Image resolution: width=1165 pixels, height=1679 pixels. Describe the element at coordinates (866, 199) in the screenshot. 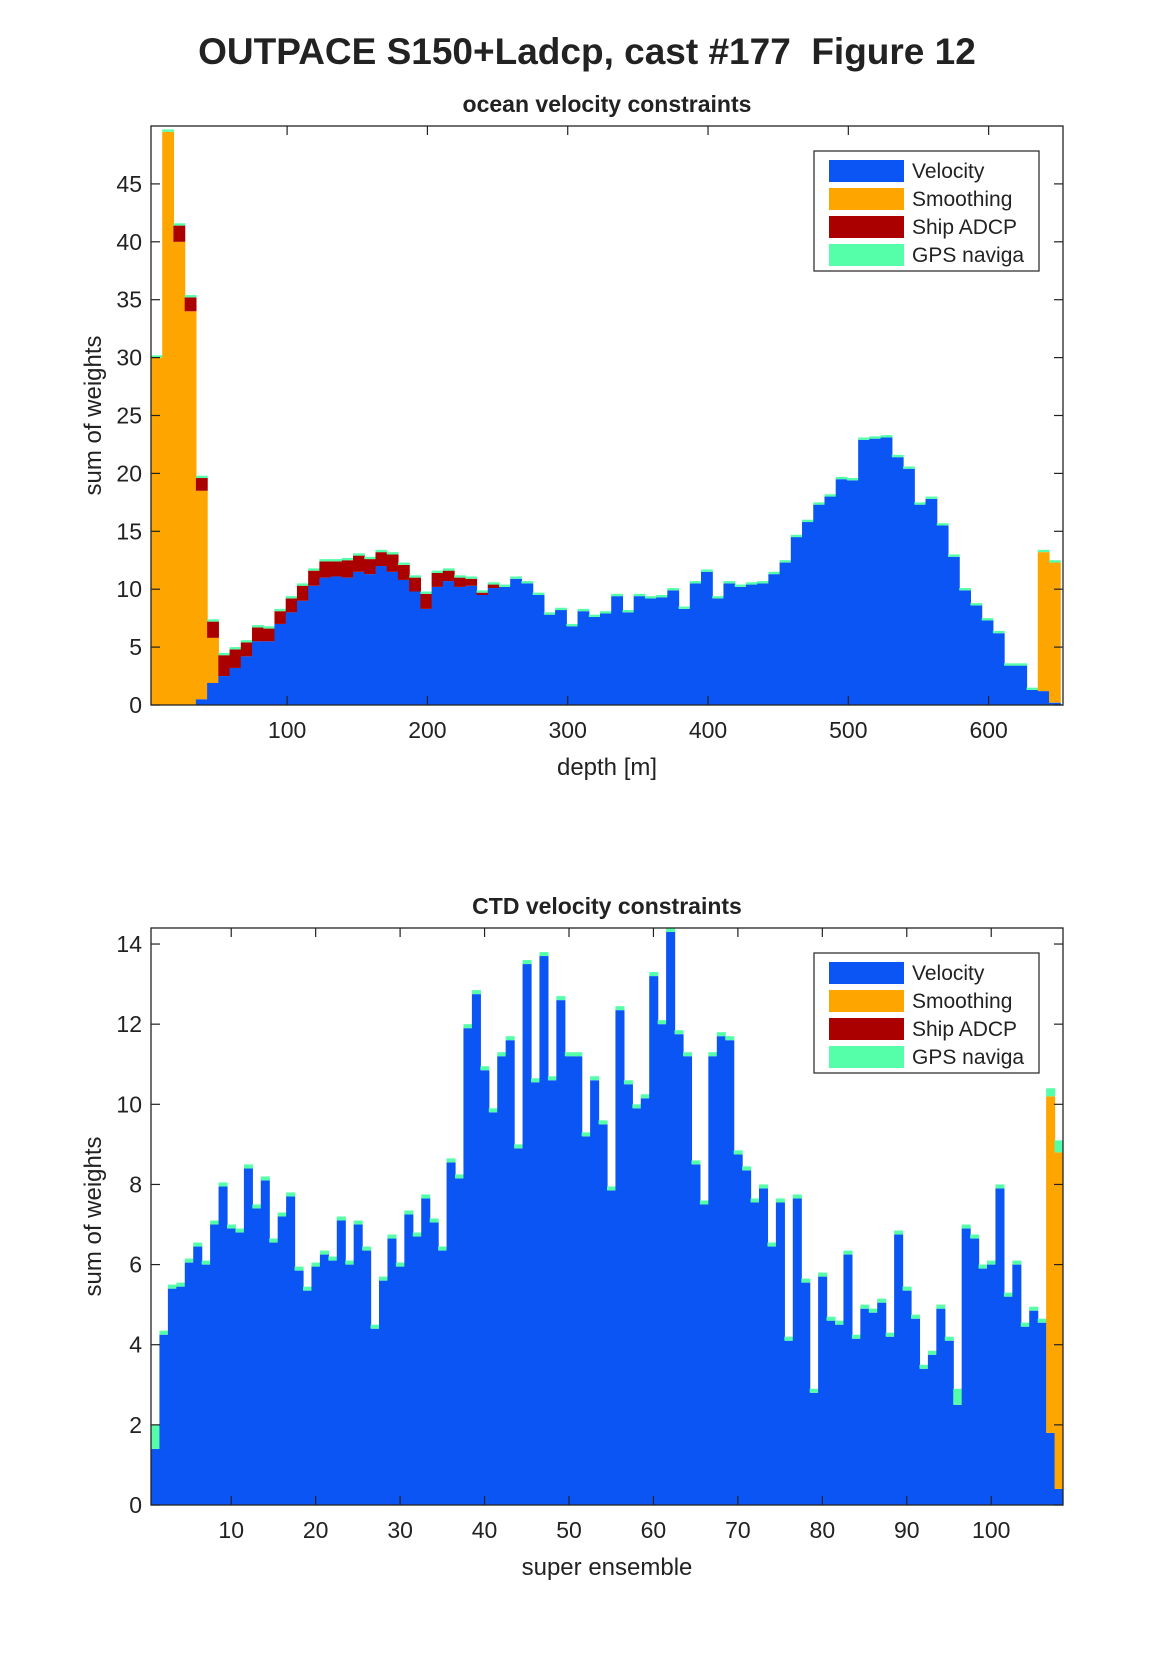

I see `legend-swatch` at that location.